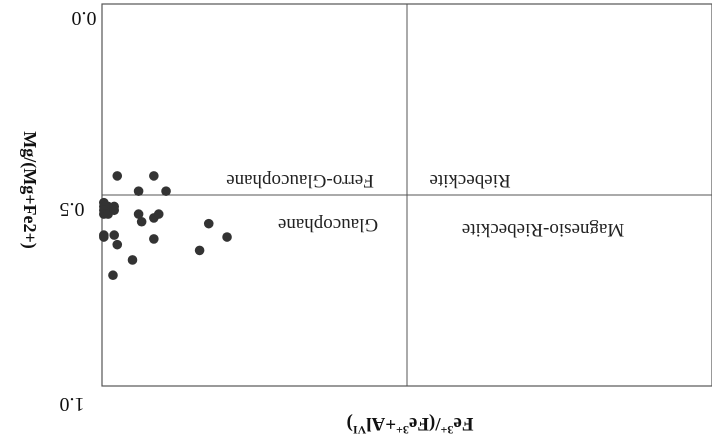 The image size is (712, 444). I want to click on field-label-glaucophane: Glaucophane, so click(328, 224).